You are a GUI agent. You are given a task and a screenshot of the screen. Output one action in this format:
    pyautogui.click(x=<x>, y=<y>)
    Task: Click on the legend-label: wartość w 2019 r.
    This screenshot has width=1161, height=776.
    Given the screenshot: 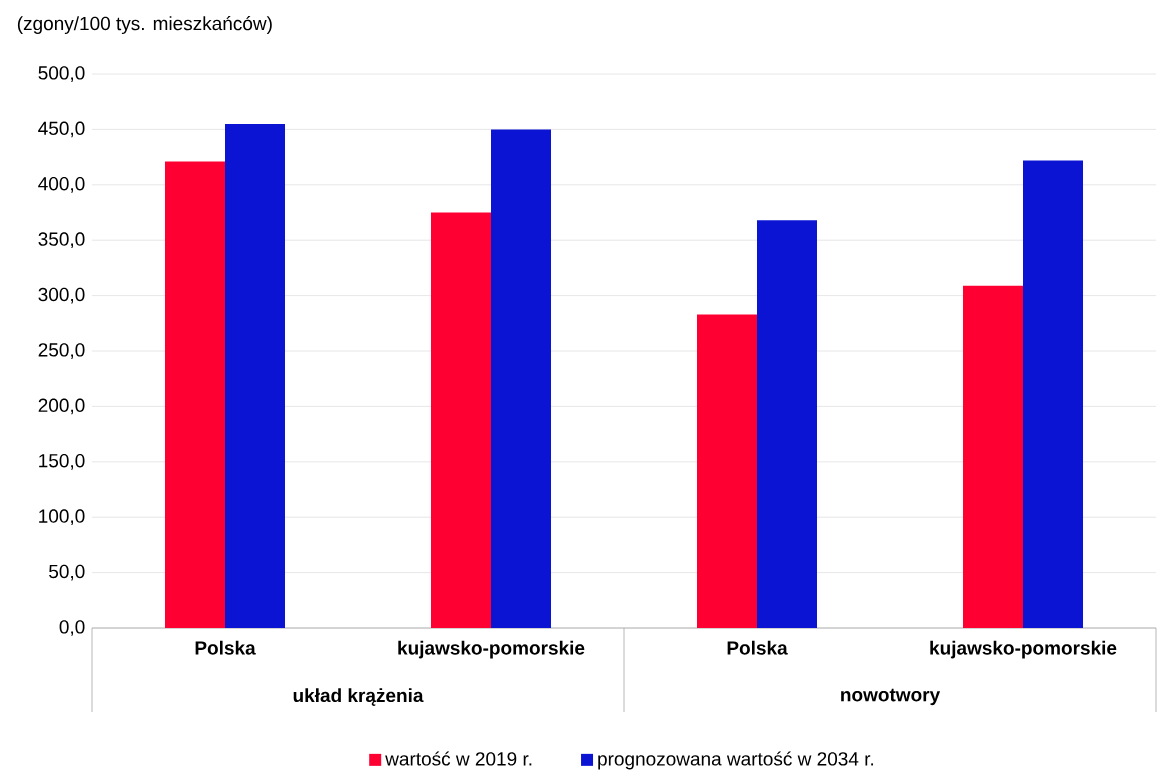 What is the action you would take?
    pyautogui.click(x=458, y=758)
    